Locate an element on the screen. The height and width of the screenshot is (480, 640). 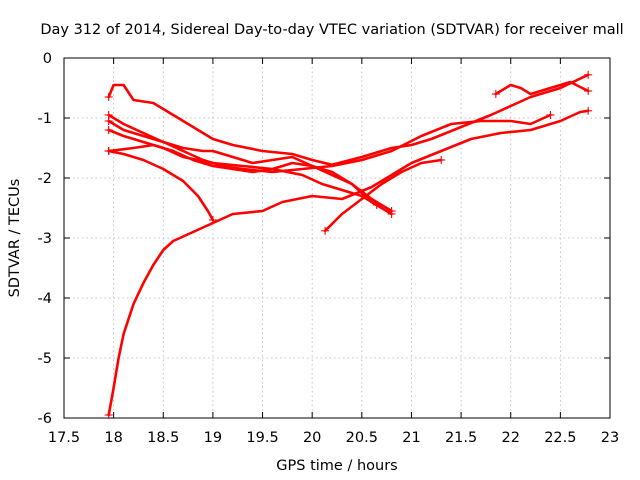
y-tick-label: -6 is located at coordinates (45, 419).